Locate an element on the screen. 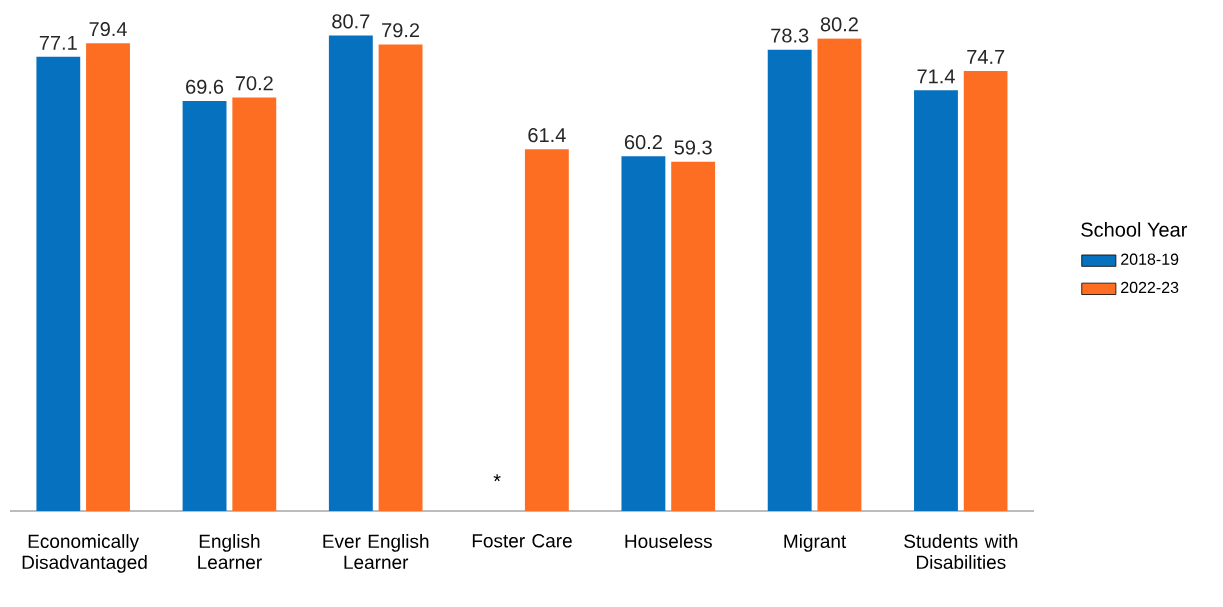  data-label: 60.2 is located at coordinates (643, 142).